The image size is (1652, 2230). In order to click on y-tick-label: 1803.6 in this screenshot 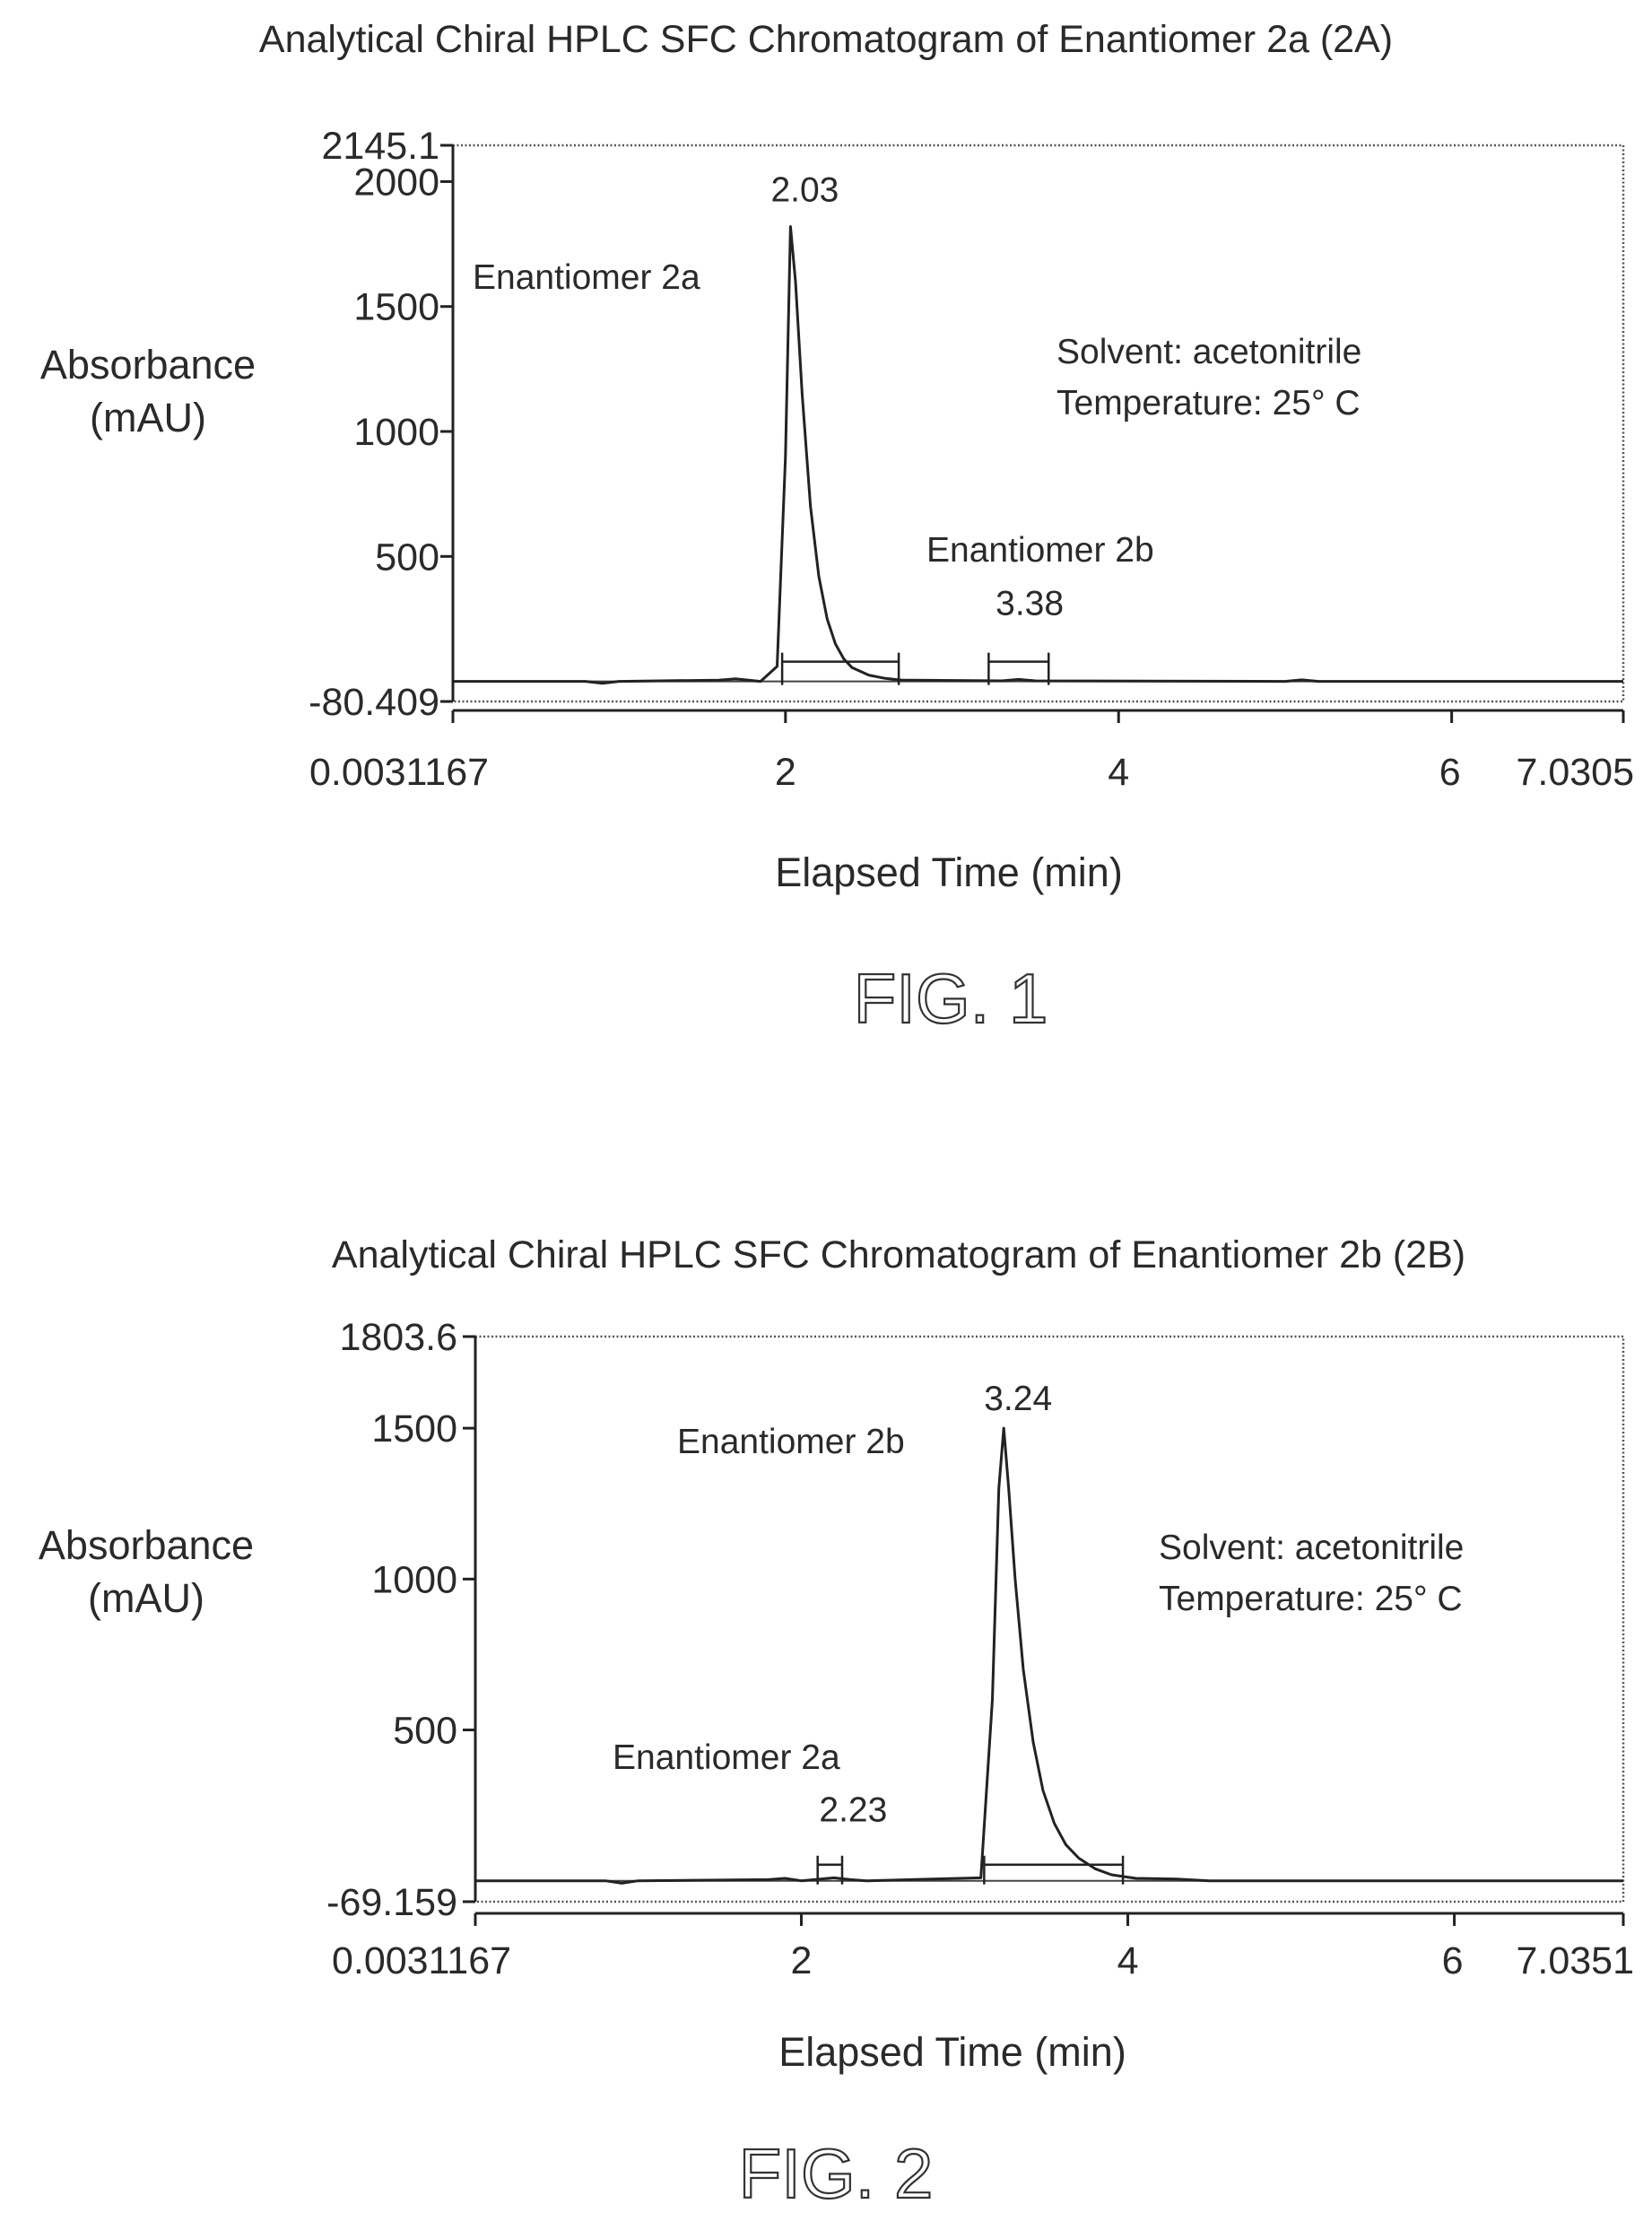, I will do `click(398, 1337)`.